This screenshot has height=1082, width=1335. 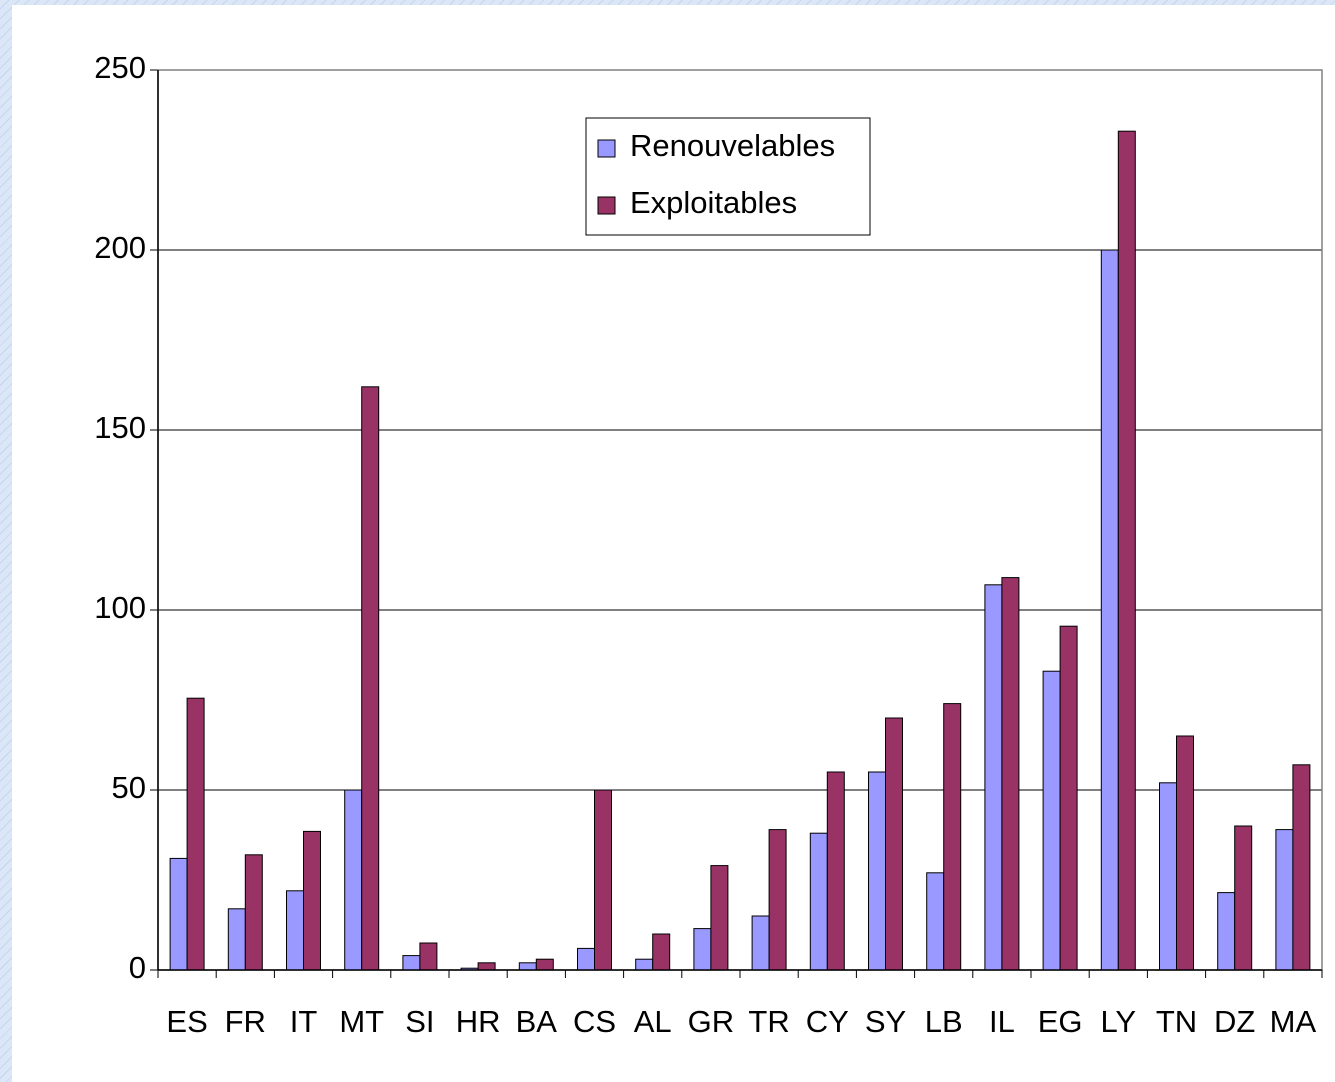 I want to click on x-tick-label: CS, so click(x=594, y=1021).